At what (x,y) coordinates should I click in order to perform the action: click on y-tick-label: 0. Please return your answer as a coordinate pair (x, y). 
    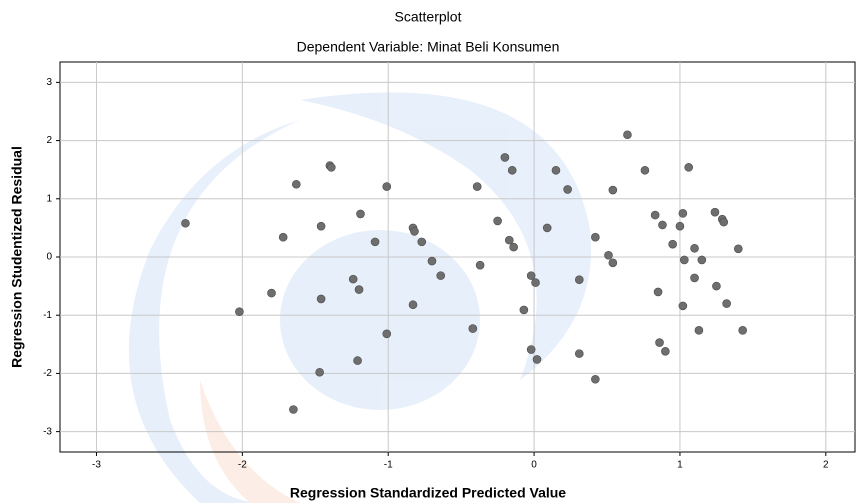
    Looking at the image, I should click on (49, 257).